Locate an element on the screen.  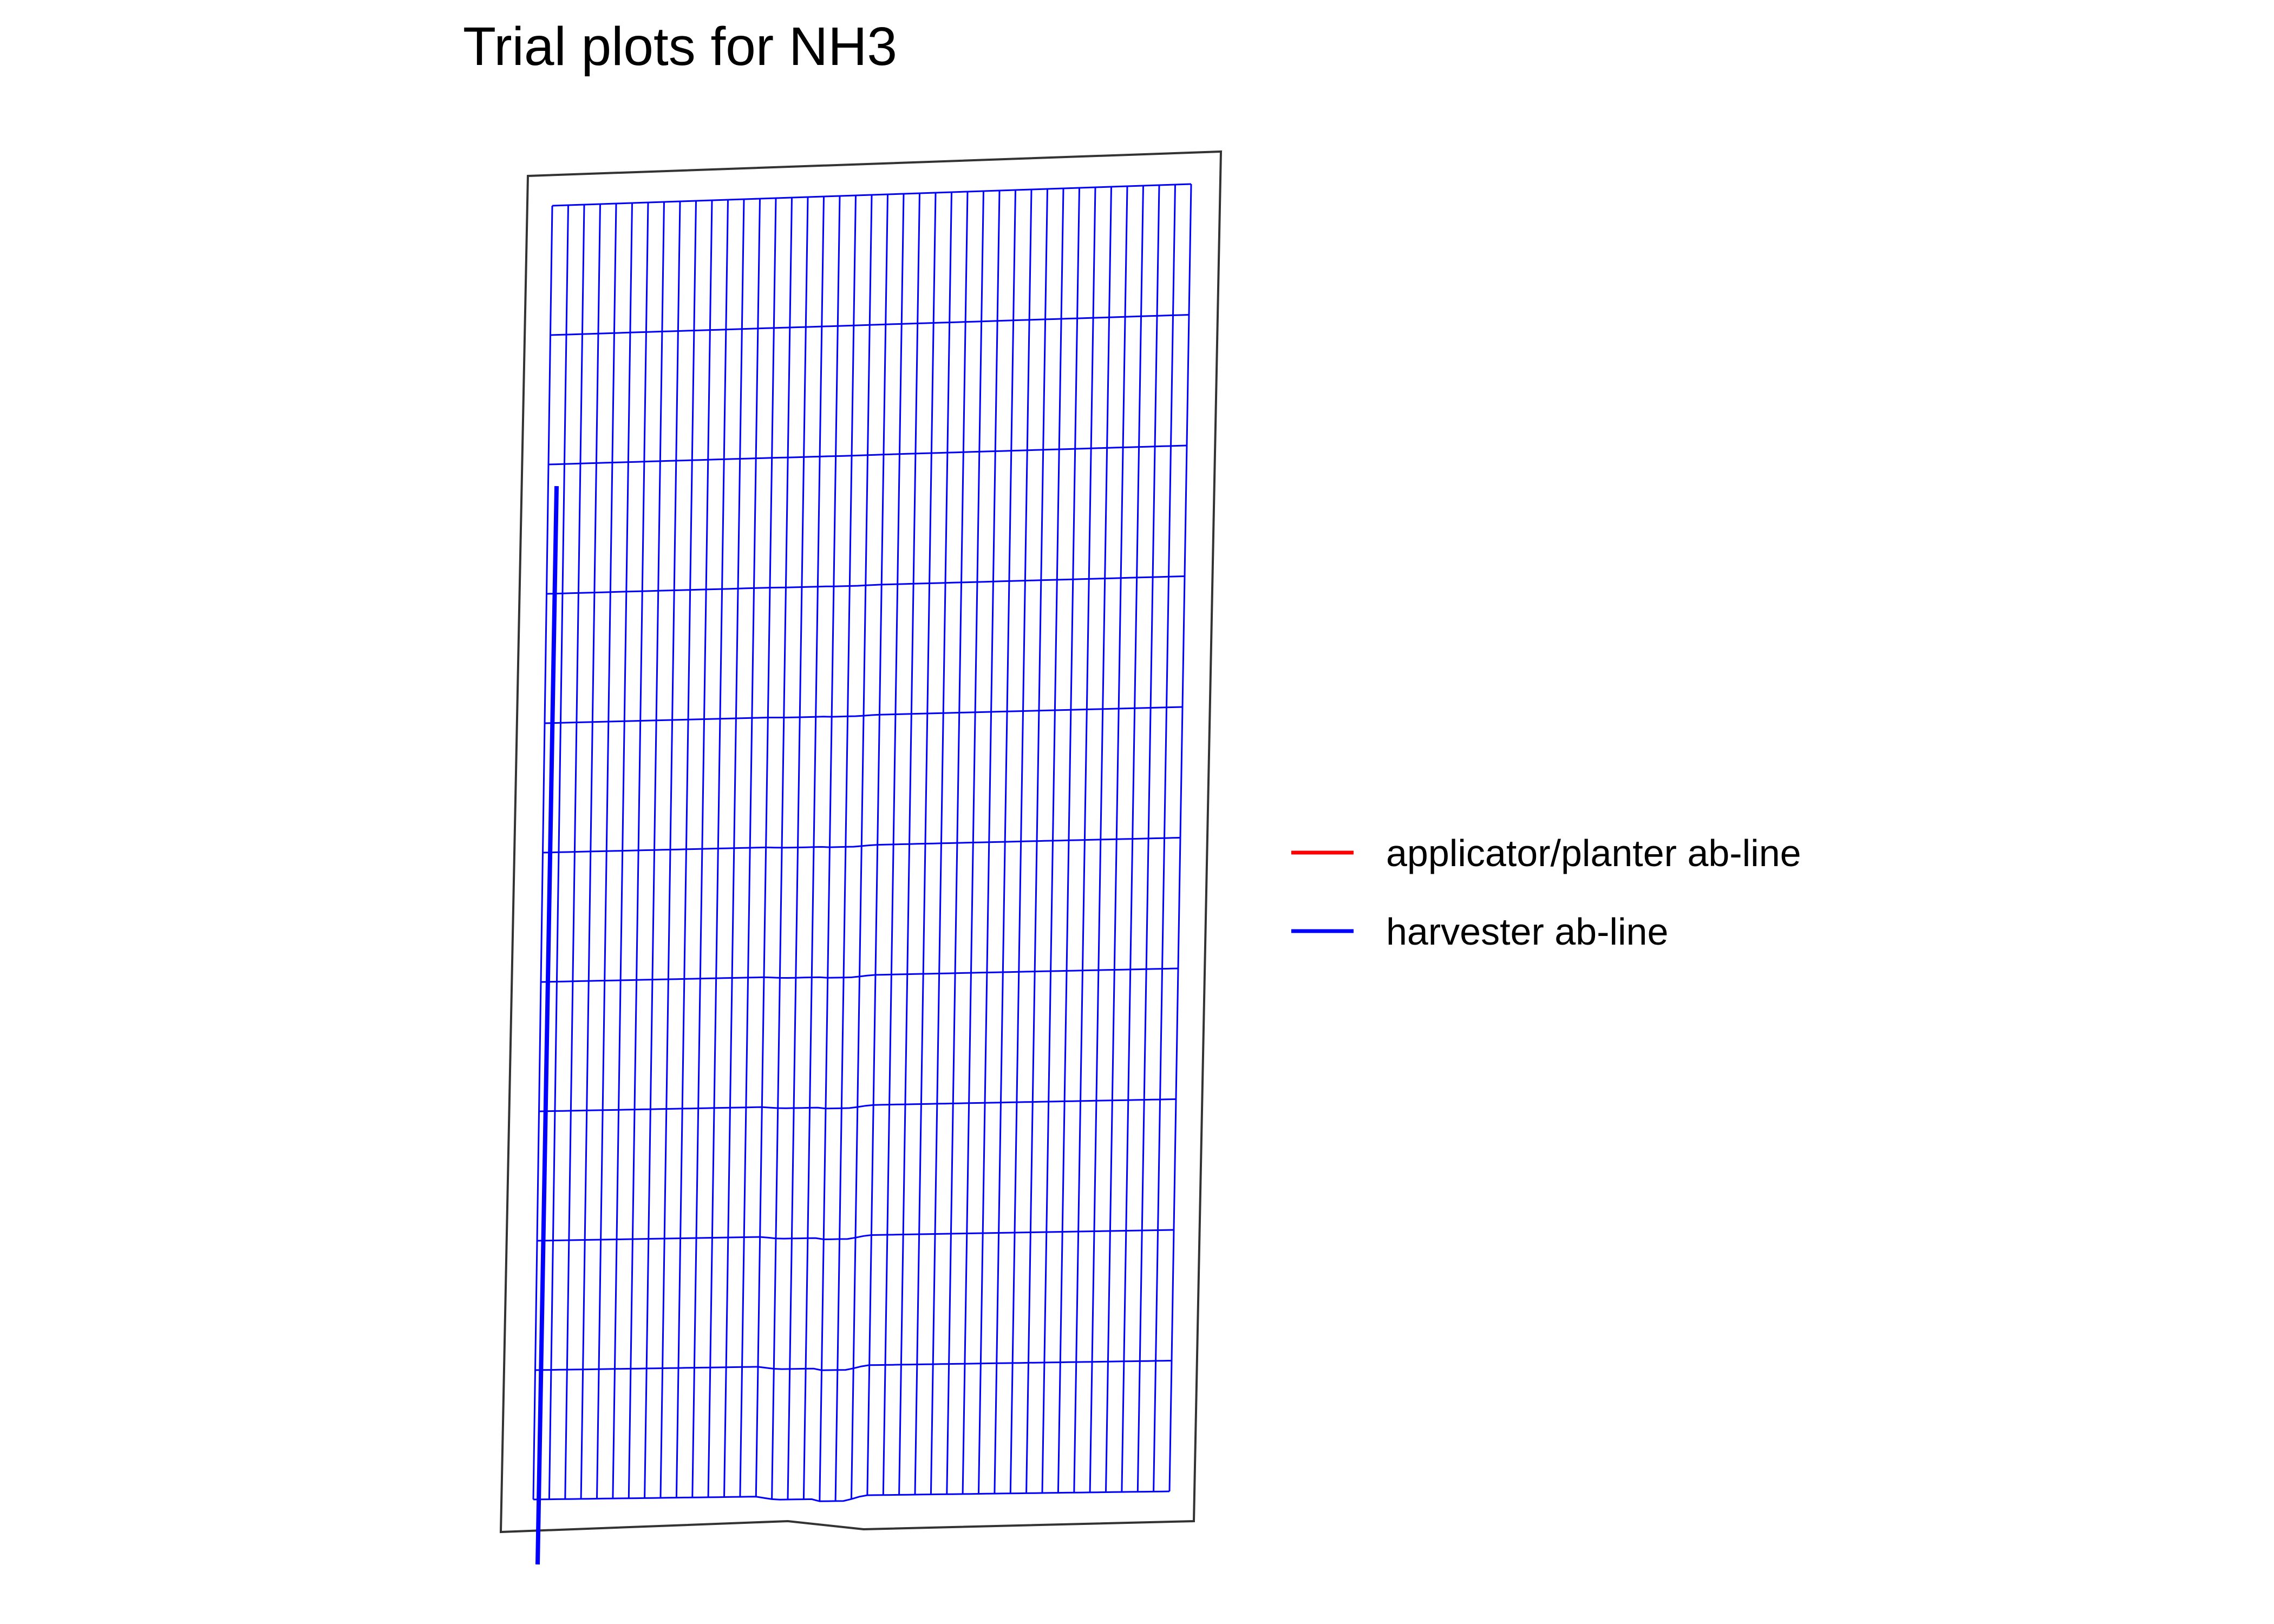
harvester-ab-line is located at coordinates (547, 1025).